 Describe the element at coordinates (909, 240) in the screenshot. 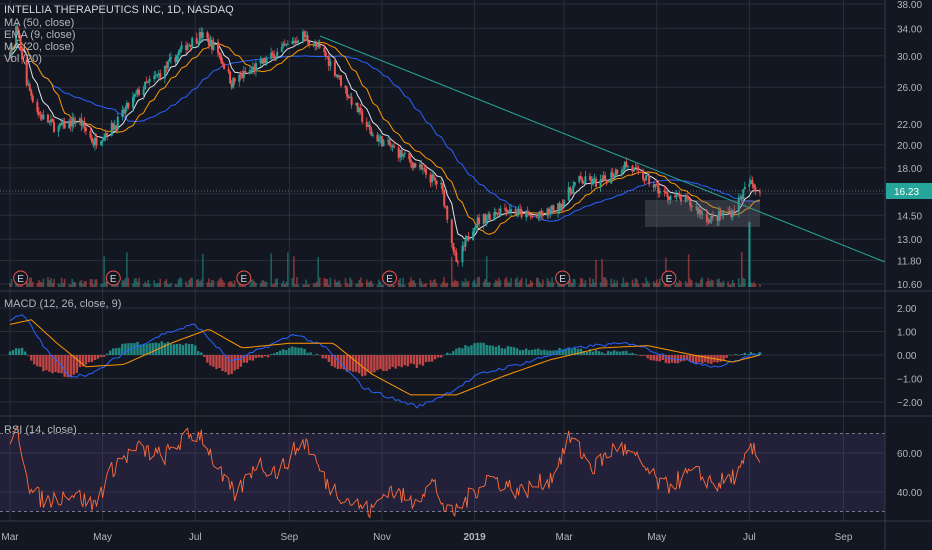

I see `price-tick-label: 13.00` at that location.